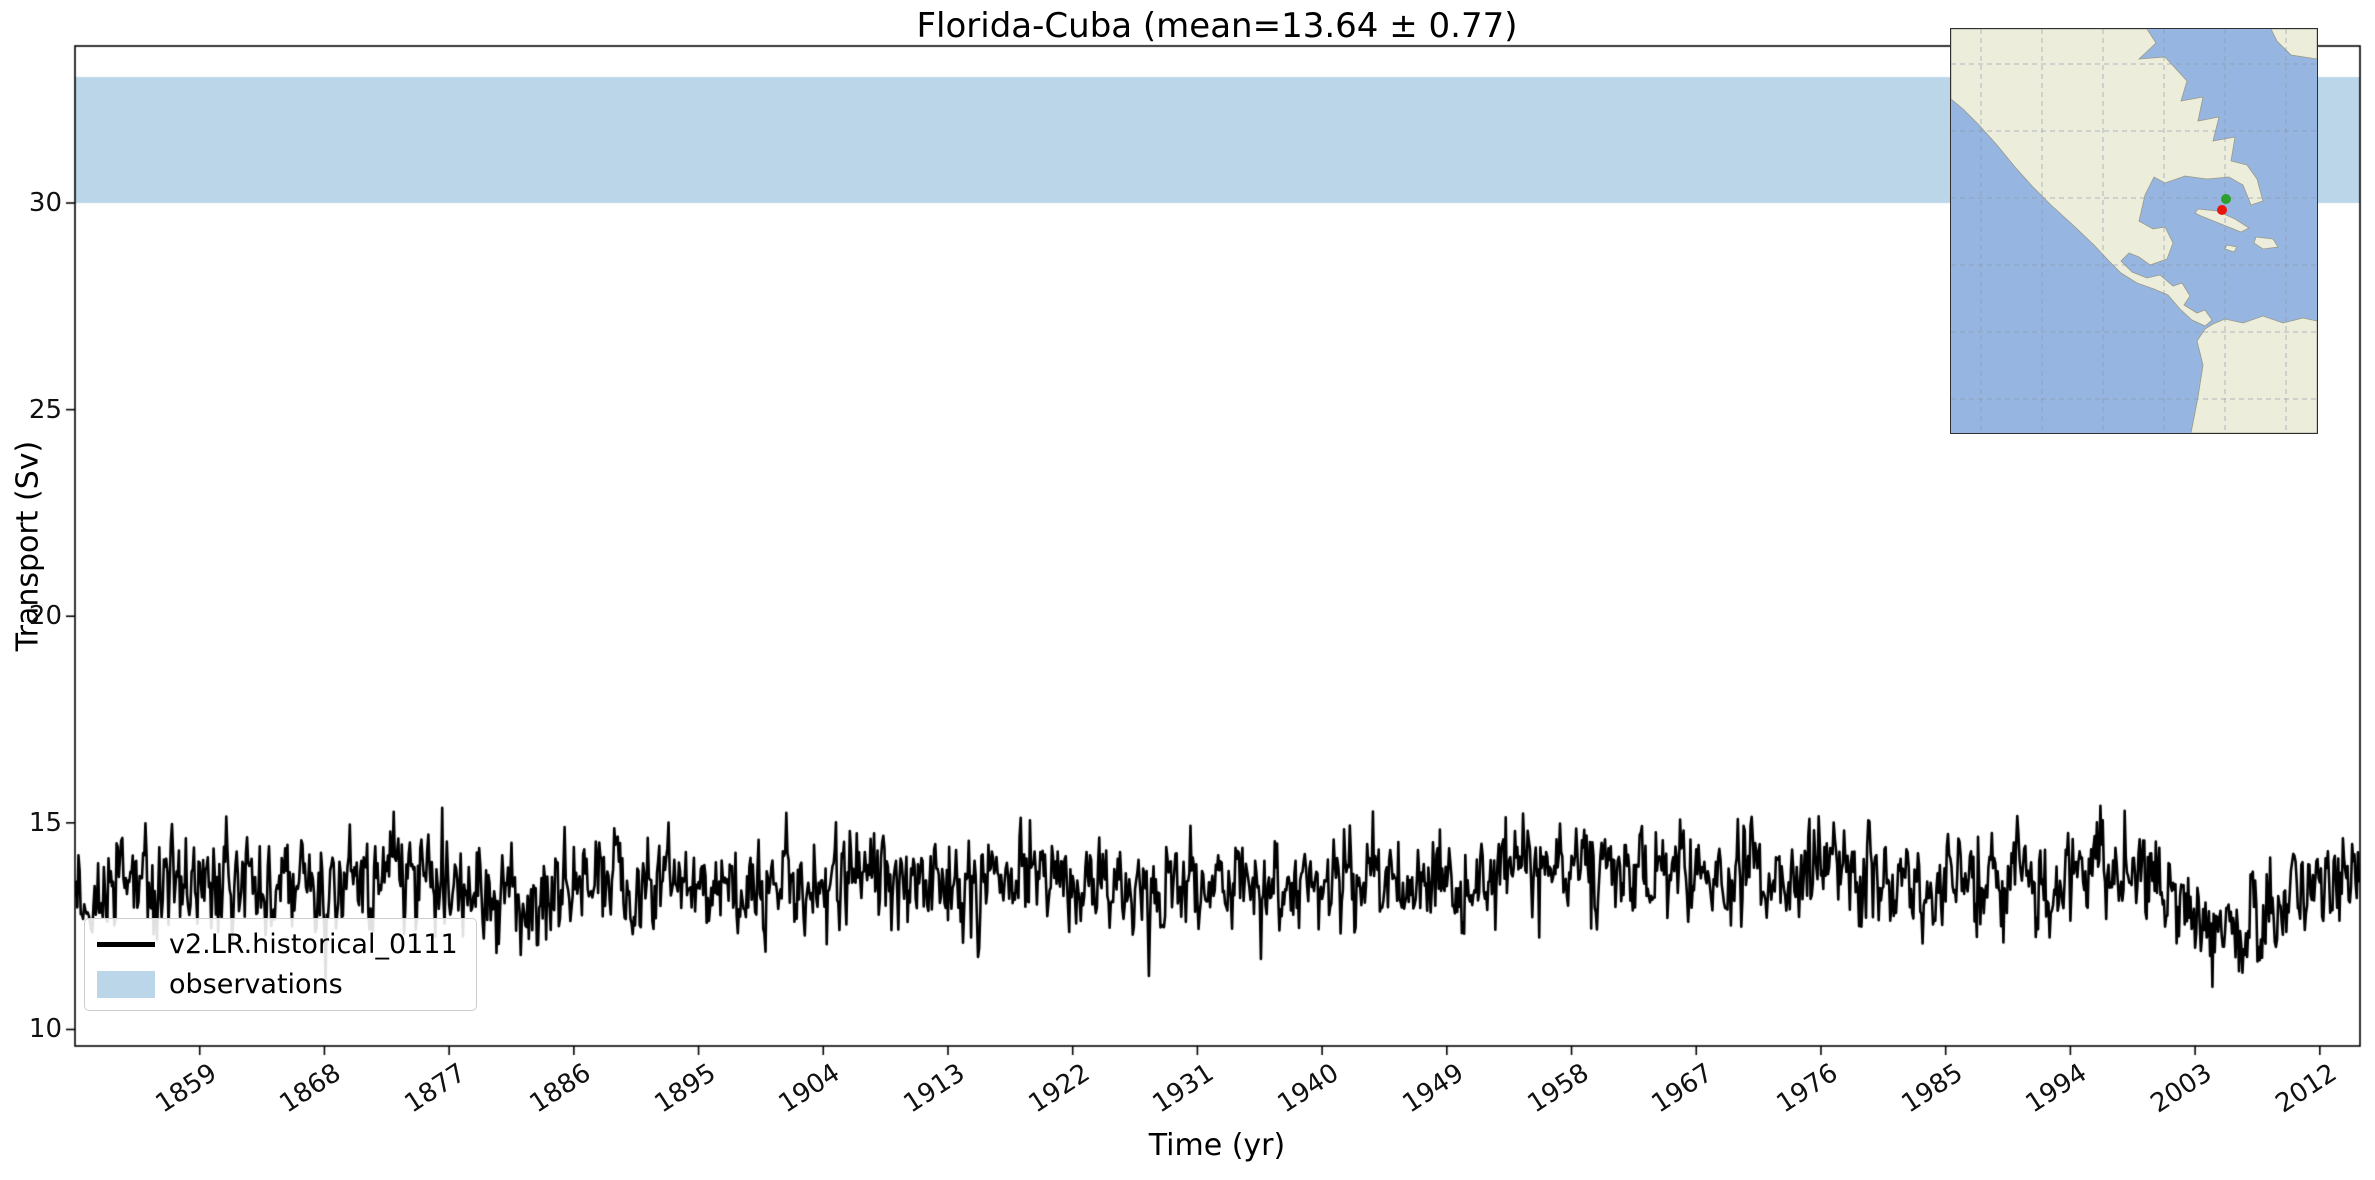 The width and height of the screenshot is (2375, 1180). Describe the element at coordinates (45, 822) in the screenshot. I see `y-tick-label: 15` at that location.